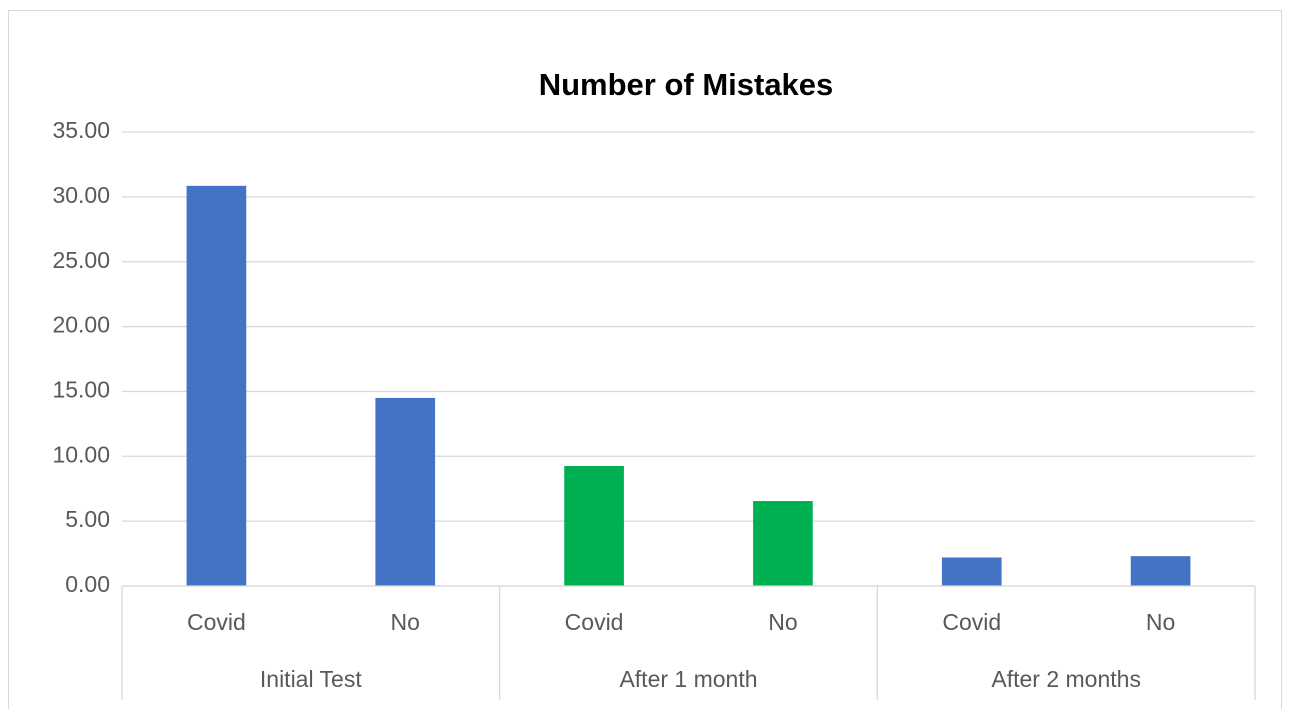  Describe the element at coordinates (87, 519) in the screenshot. I see `y-tick-label: 5.00` at that location.